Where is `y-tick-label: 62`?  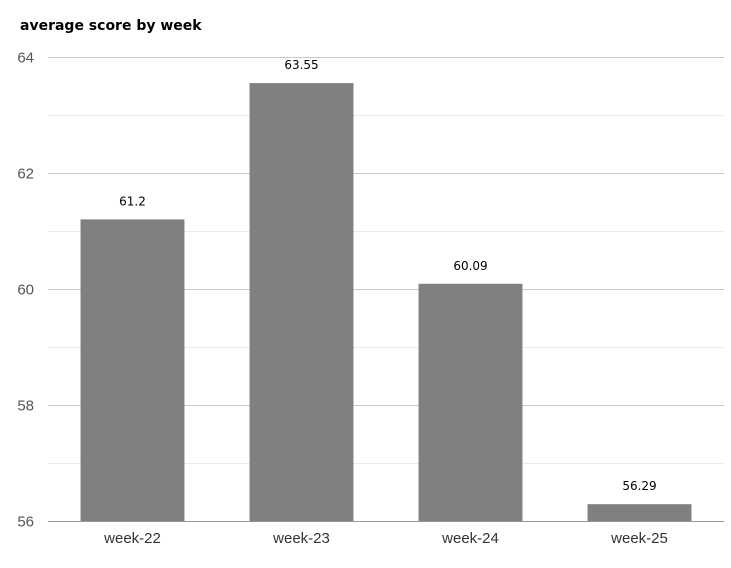
y-tick-label: 62 is located at coordinates (25, 174).